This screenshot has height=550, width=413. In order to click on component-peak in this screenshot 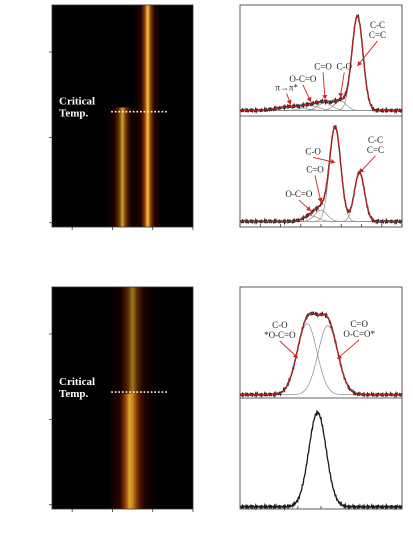, I will do `click(321, 197)`.